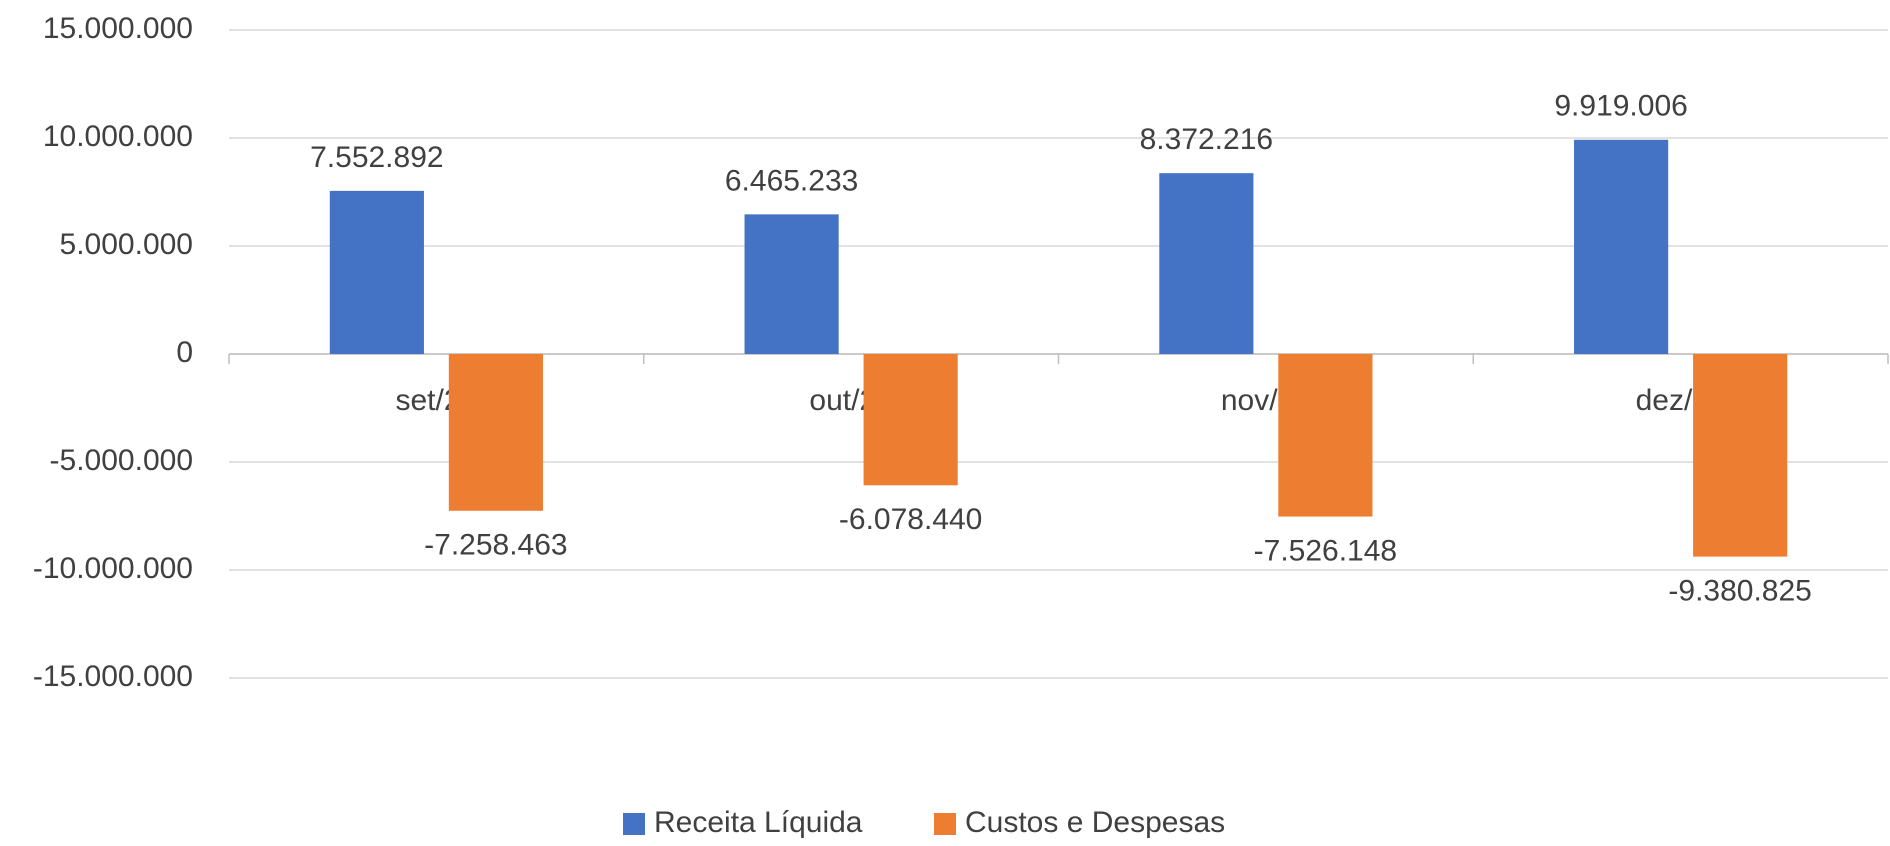 This screenshot has width=1890, height=846. I want to click on data-label: -9.380.825, so click(1739, 591).